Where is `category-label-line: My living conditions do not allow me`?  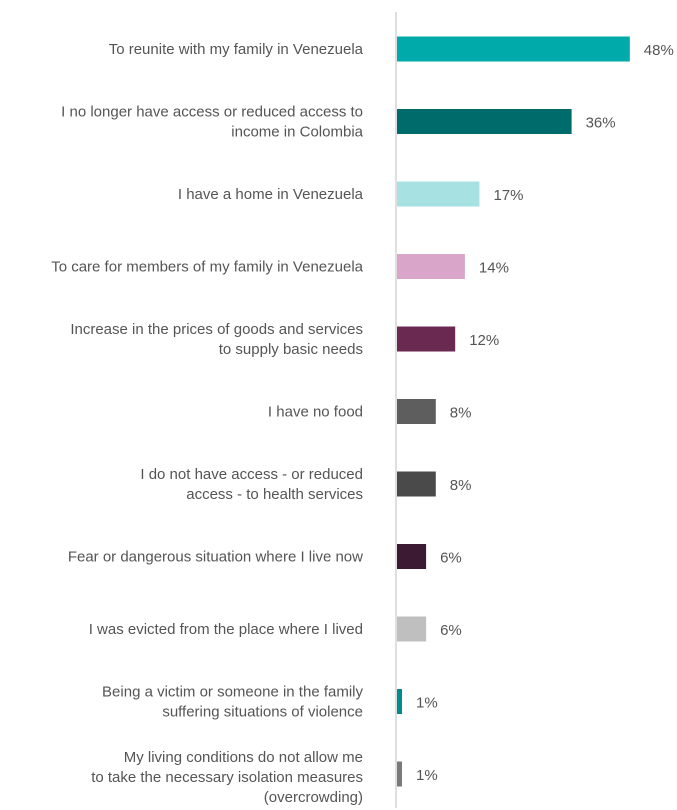 category-label-line: My living conditions do not allow me is located at coordinates (243, 757).